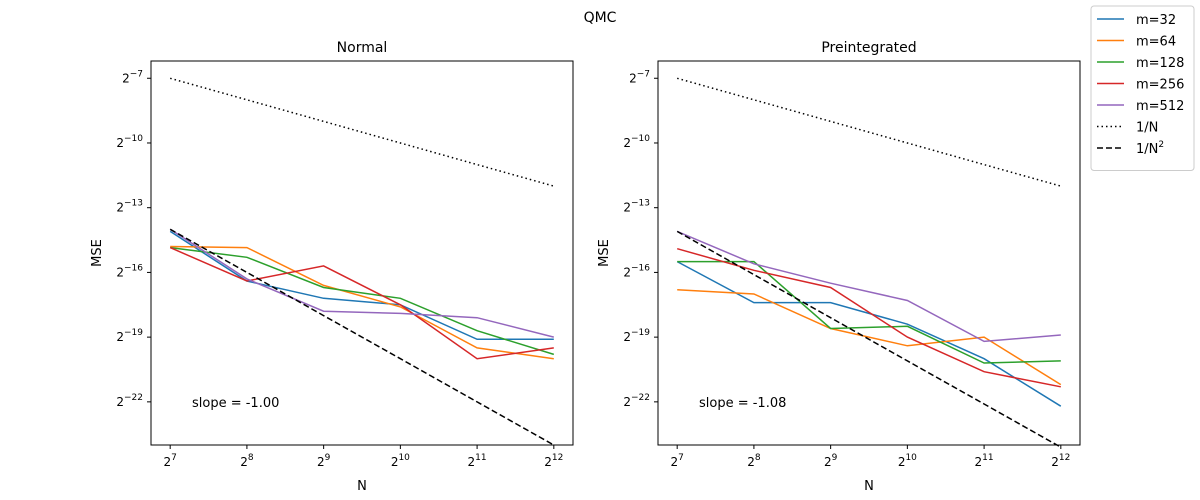 The width and height of the screenshot is (1200, 500). Describe the element at coordinates (868, 48) in the screenshot. I see `panel-title: Preintegrated` at that location.